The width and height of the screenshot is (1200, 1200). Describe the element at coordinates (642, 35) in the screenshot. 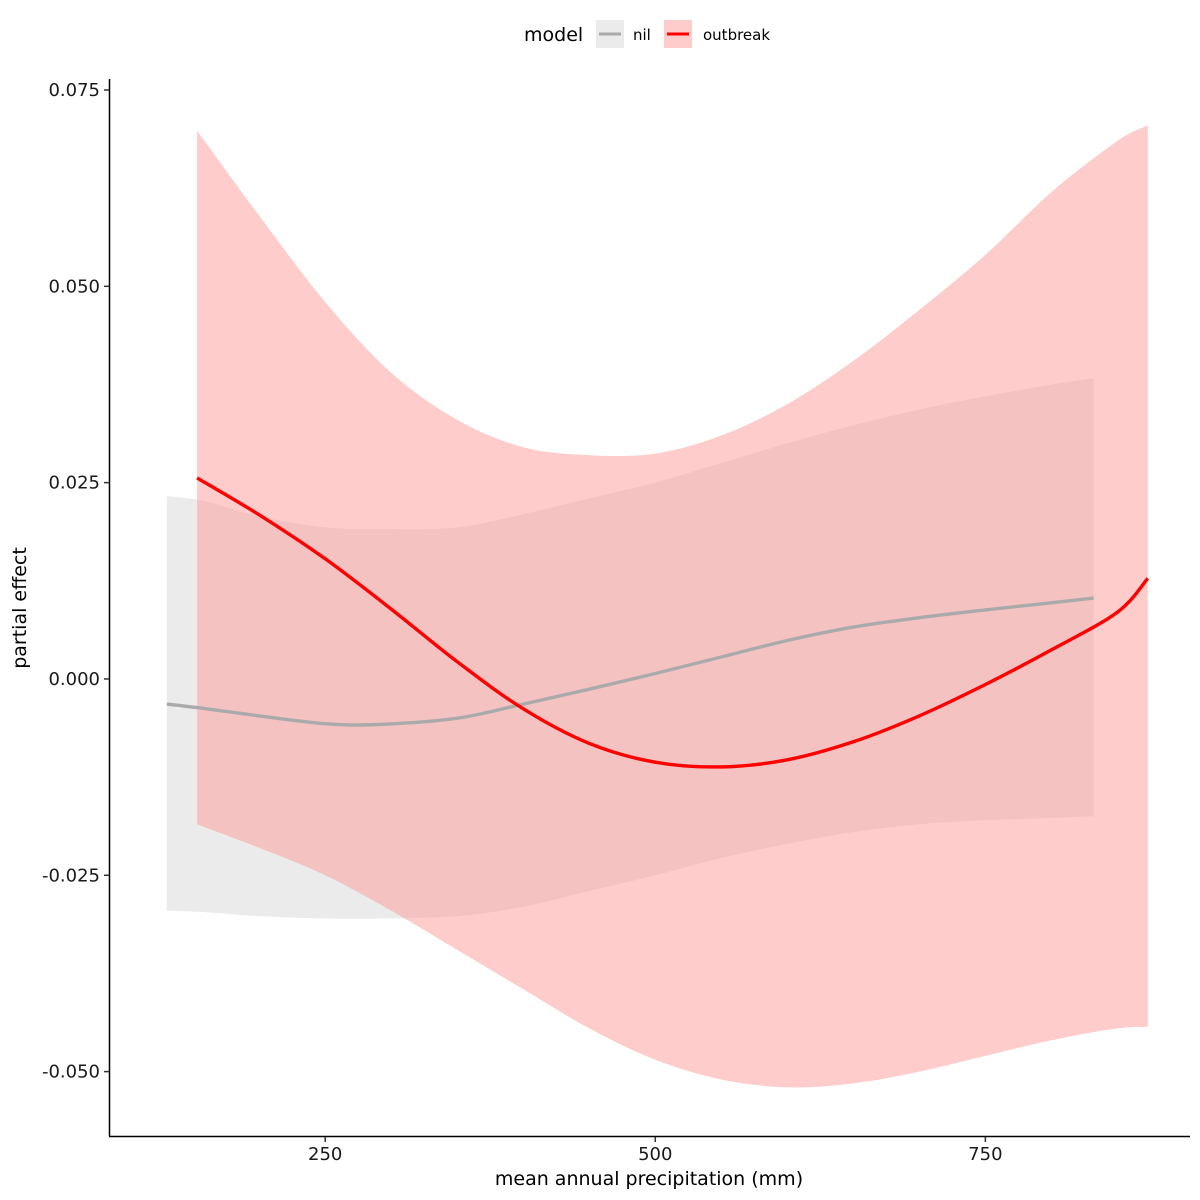

I see `legend-label-nil: nil` at that location.